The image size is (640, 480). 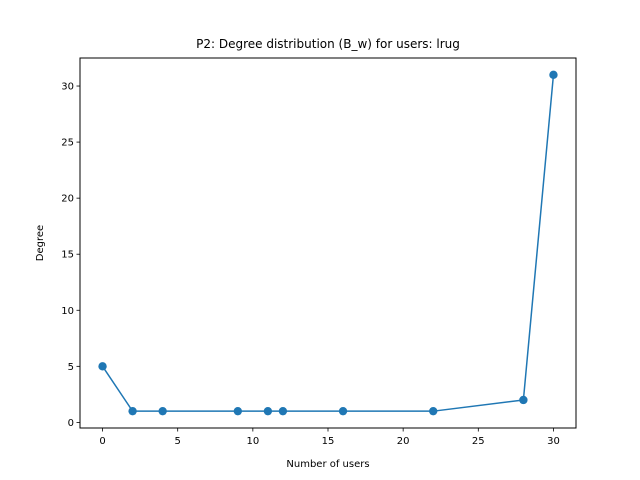 What do you see at coordinates (252, 441) in the screenshot?
I see `x-tick-label: 10` at bounding box center [252, 441].